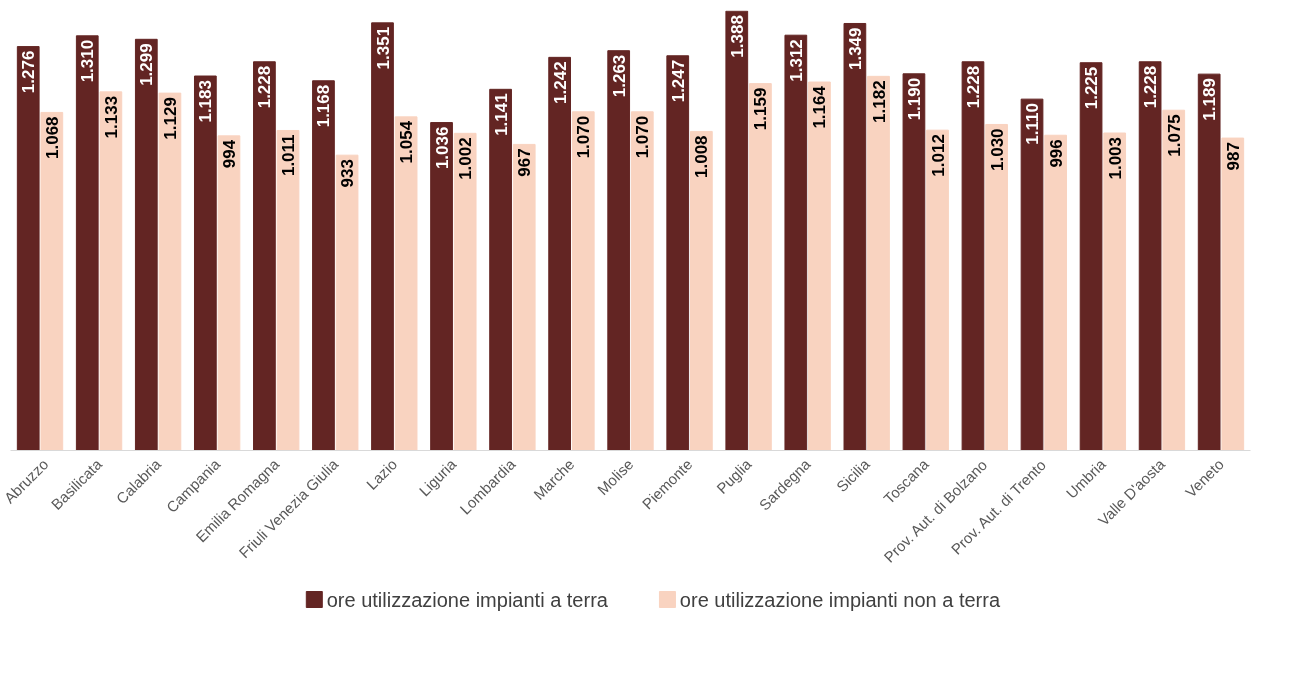 This screenshot has height=699, width=1292. Describe the element at coordinates (348, 173) in the screenshot. I see `data-label: 933` at that location.